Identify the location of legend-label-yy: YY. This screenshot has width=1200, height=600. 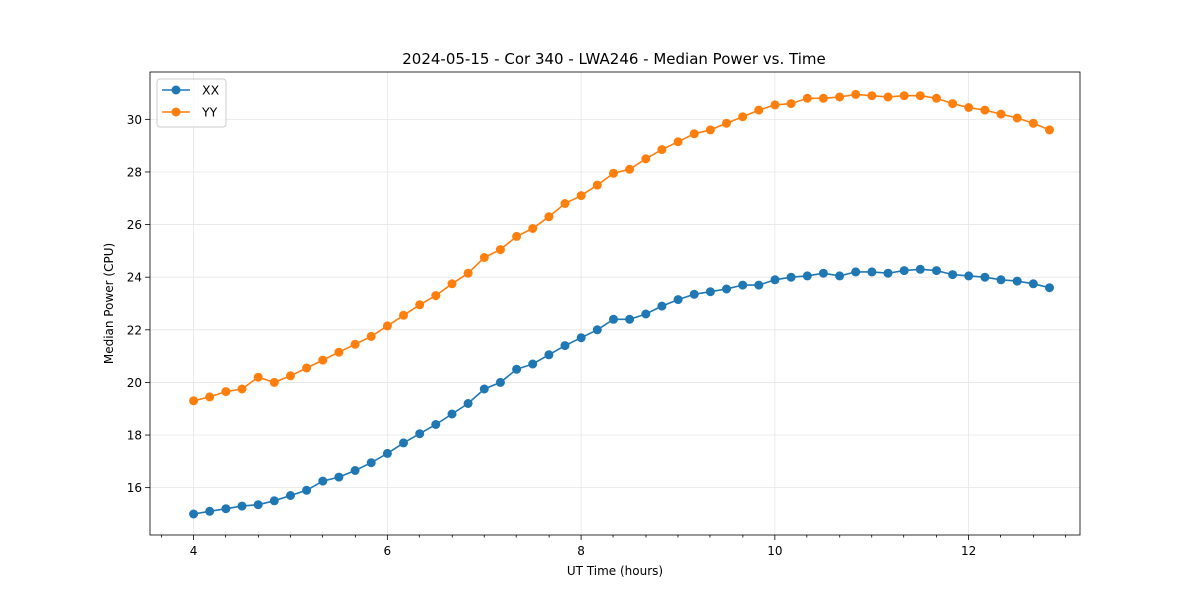
(209, 112).